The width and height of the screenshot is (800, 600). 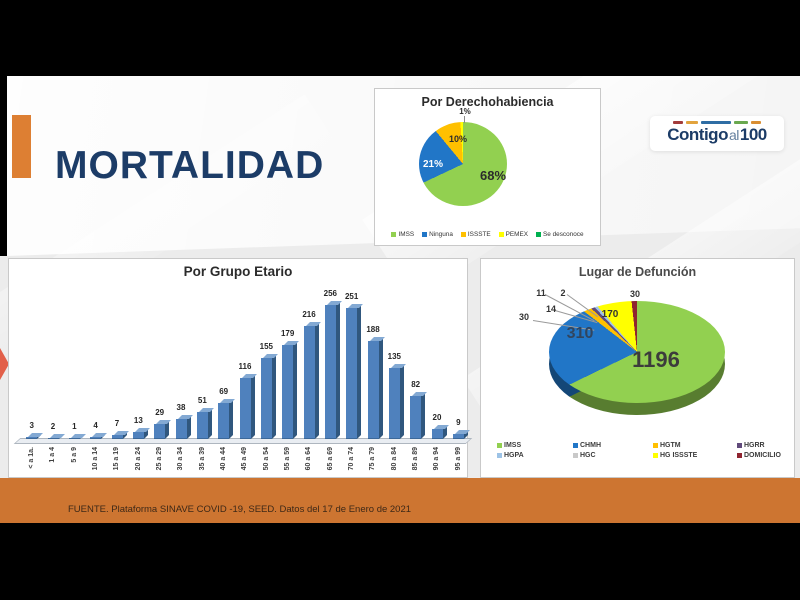 What do you see at coordinates (437, 417) in the screenshot?
I see `bar-value-label: 20` at bounding box center [437, 417].